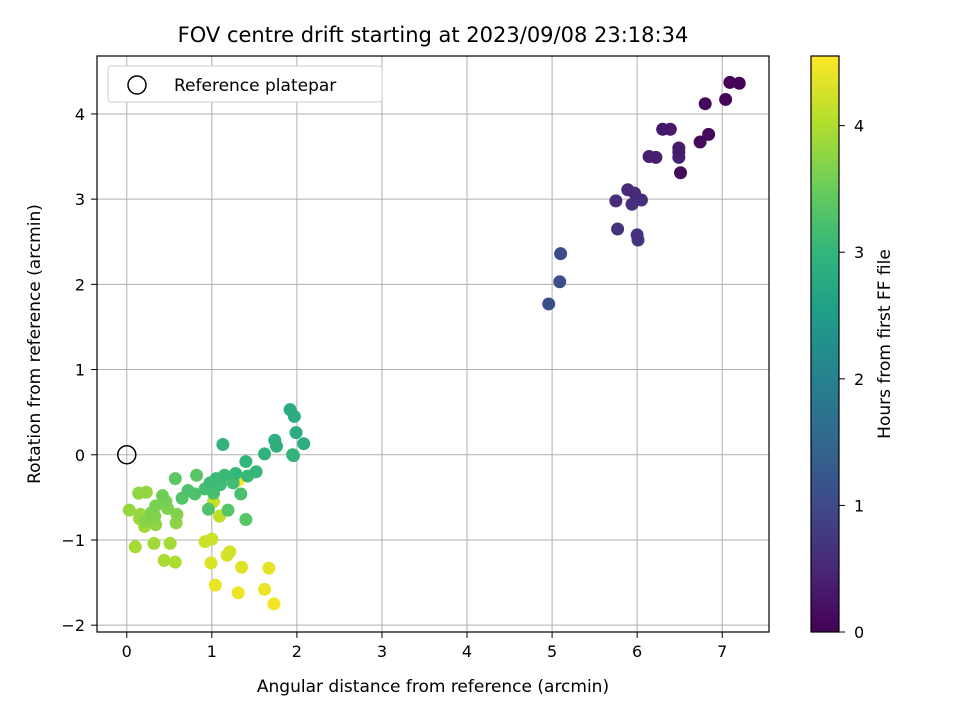  I want to click on y-tick-label: −1, so click(73, 540).